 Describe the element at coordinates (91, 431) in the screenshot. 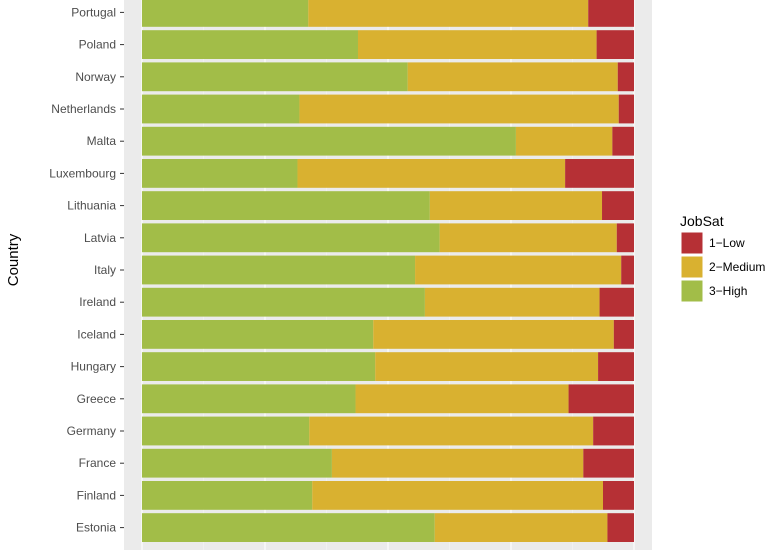

I see `y-tick-label: Germany` at that location.